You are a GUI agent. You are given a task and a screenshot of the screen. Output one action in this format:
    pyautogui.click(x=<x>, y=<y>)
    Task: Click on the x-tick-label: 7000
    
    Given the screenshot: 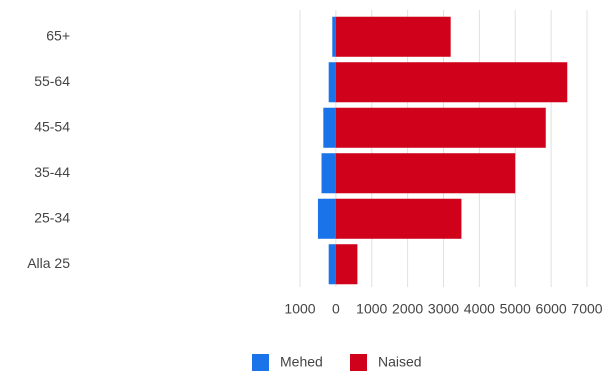 What is the action you would take?
    pyautogui.click(x=586, y=309)
    